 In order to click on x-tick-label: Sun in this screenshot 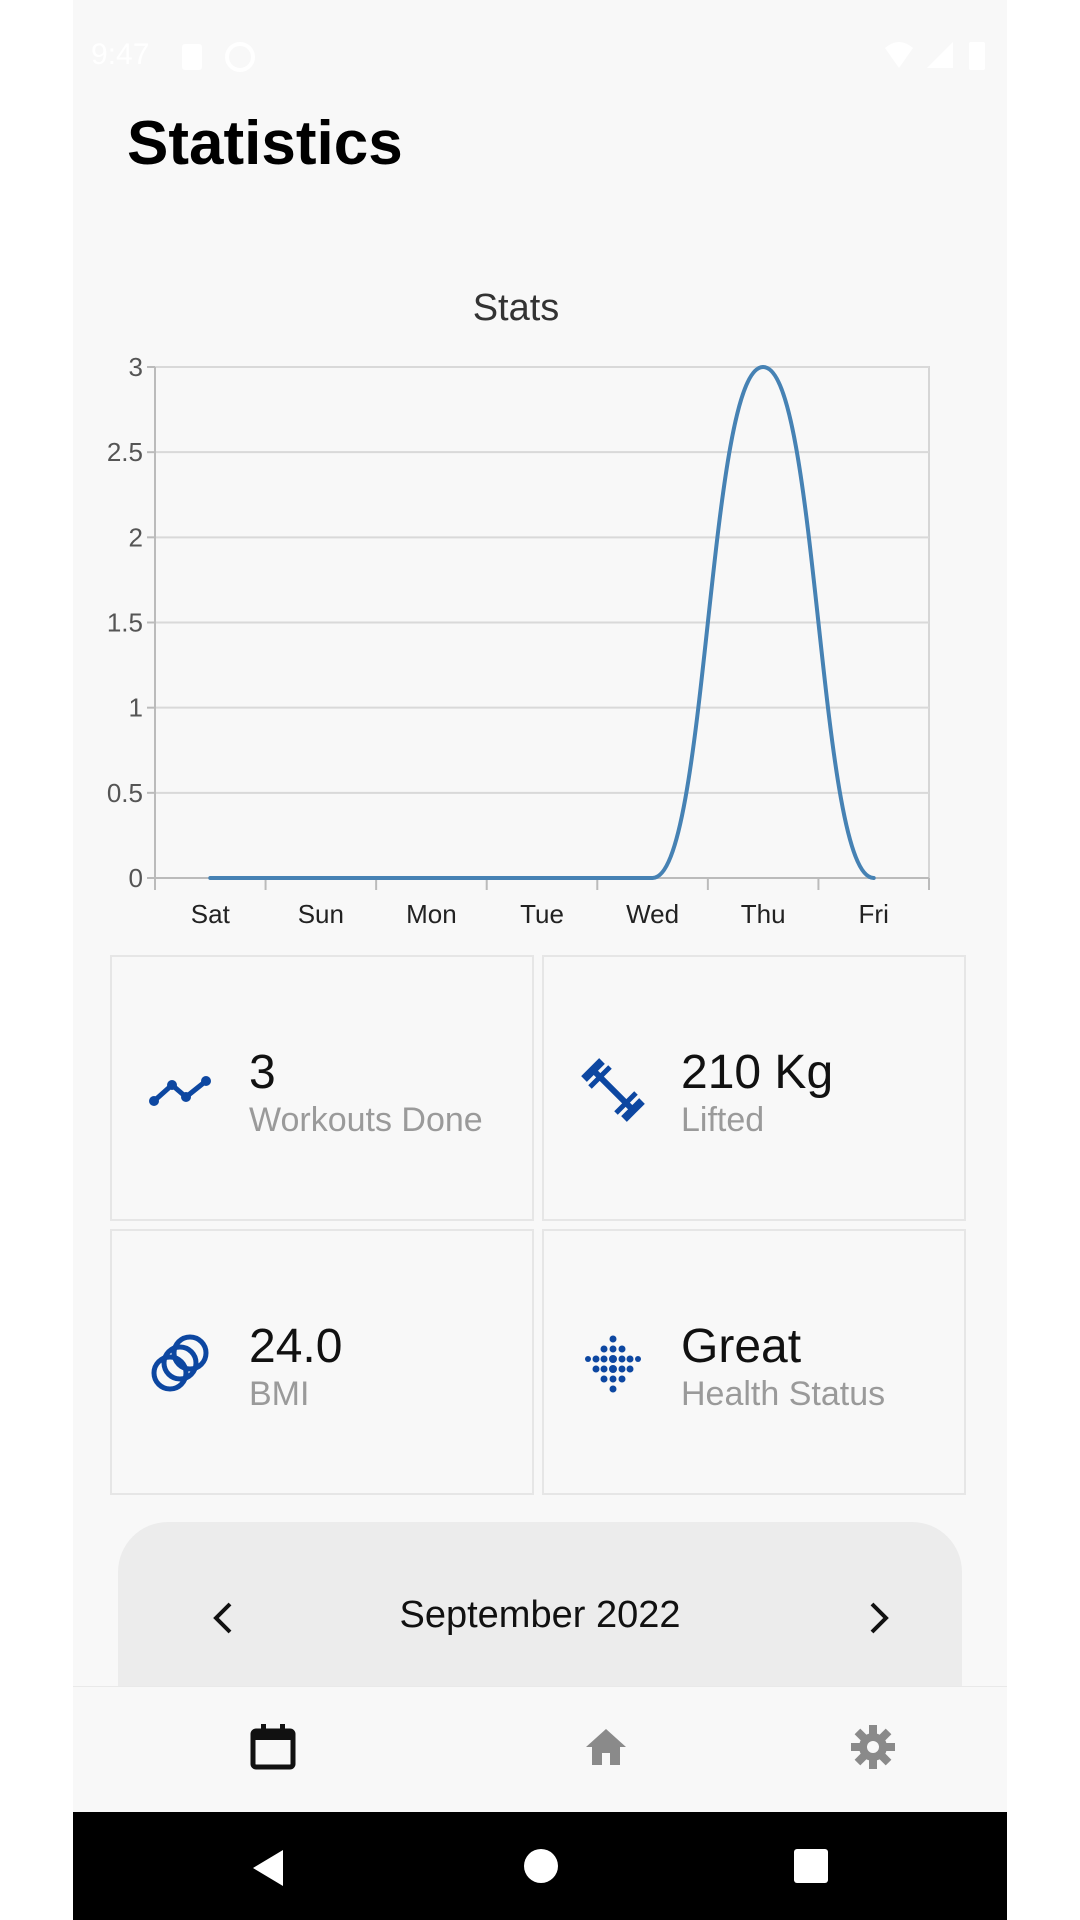, I will do `click(321, 914)`.